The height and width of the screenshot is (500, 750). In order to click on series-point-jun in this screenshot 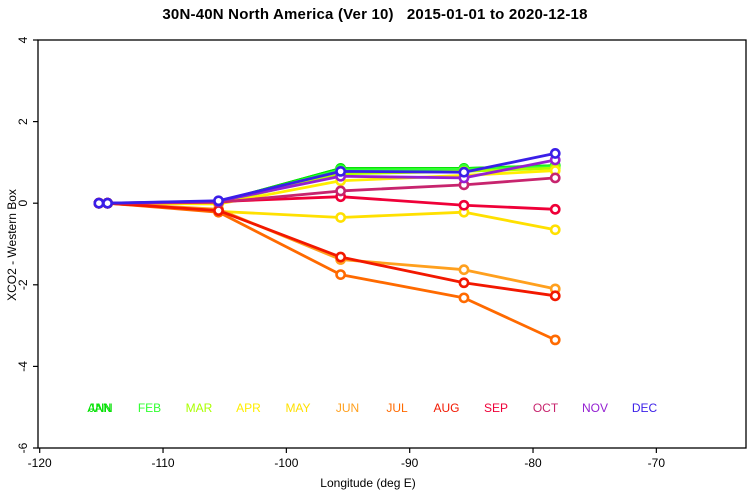, I will do `click(464, 270)`.